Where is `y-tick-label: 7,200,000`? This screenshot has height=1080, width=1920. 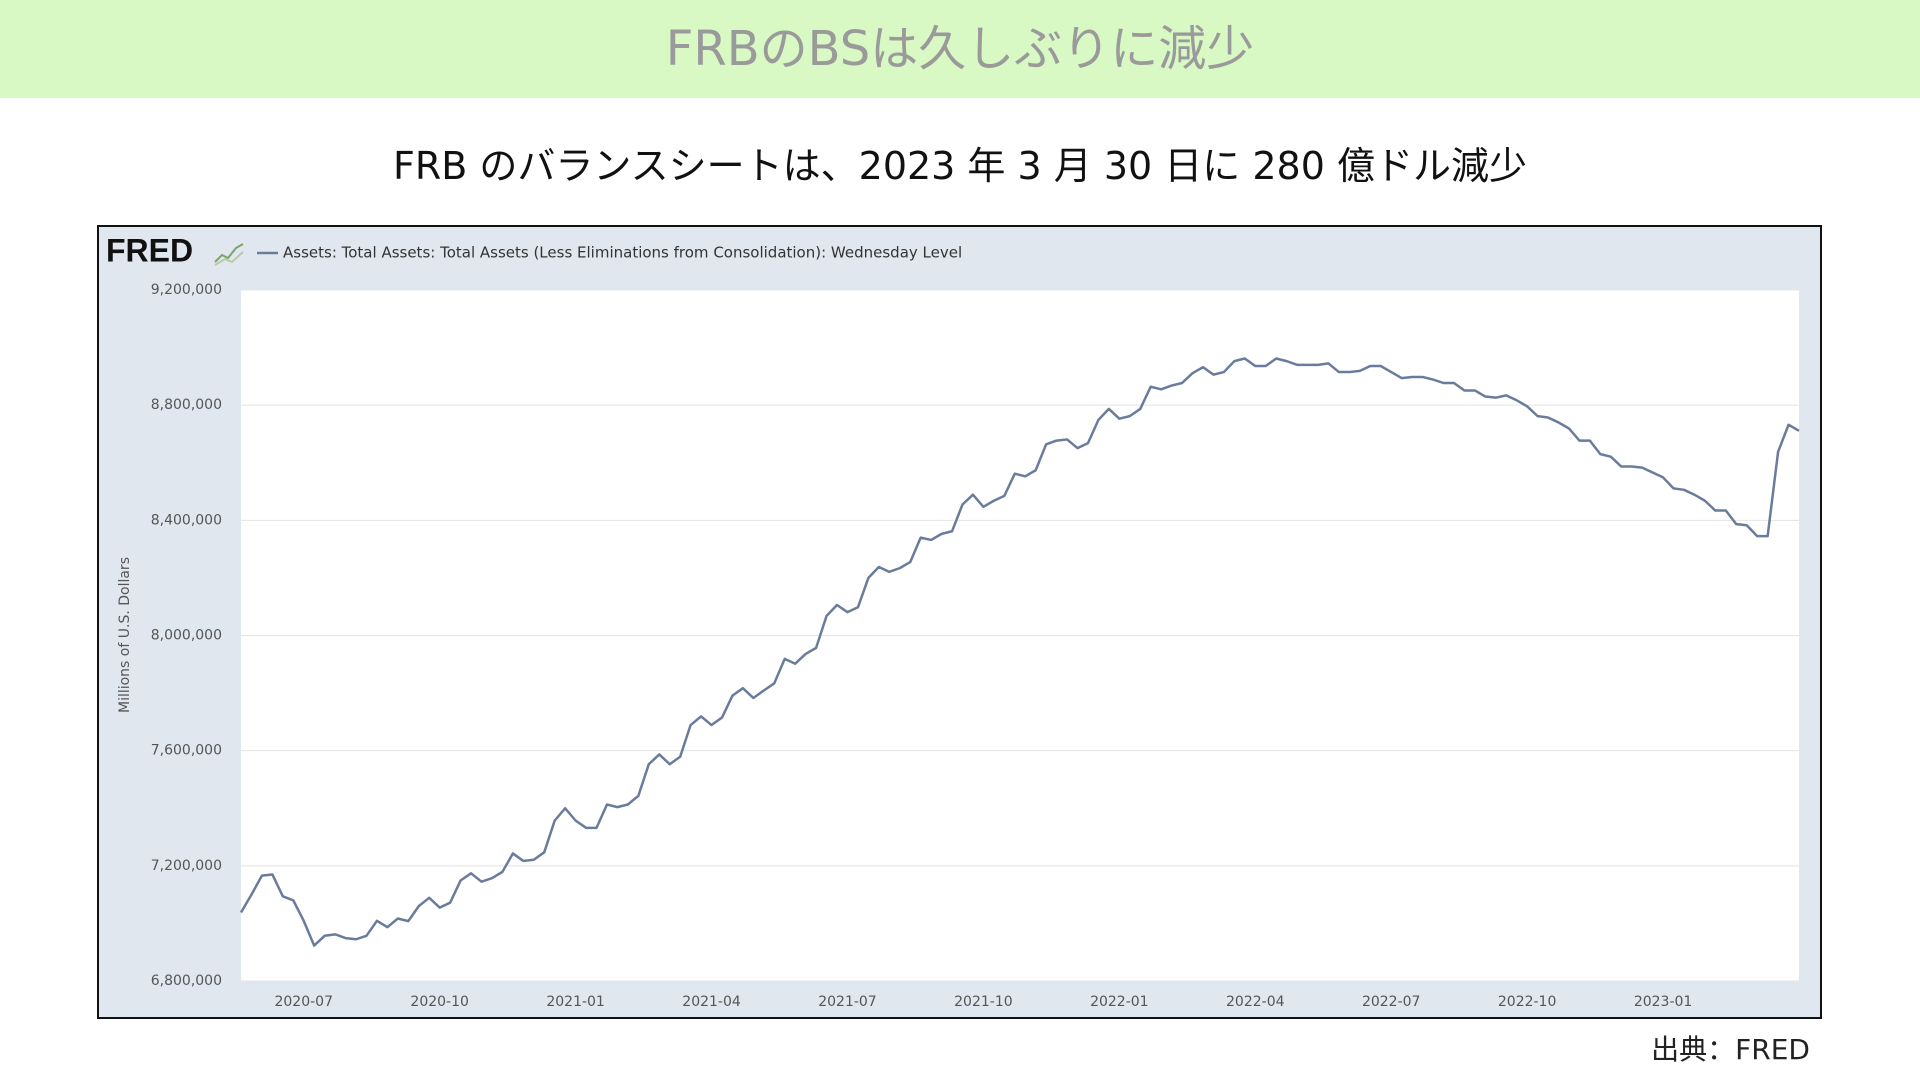
y-tick-label: 7,200,000 is located at coordinates (186, 866).